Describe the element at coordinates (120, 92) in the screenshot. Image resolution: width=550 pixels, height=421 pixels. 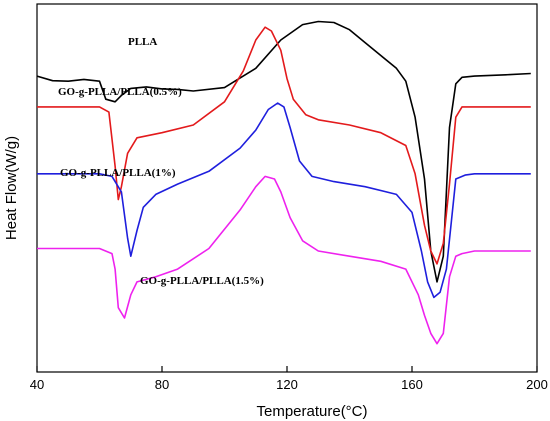
I see `series-label-2: GO-g-PLLA/PLLA(0.5%)` at that location.